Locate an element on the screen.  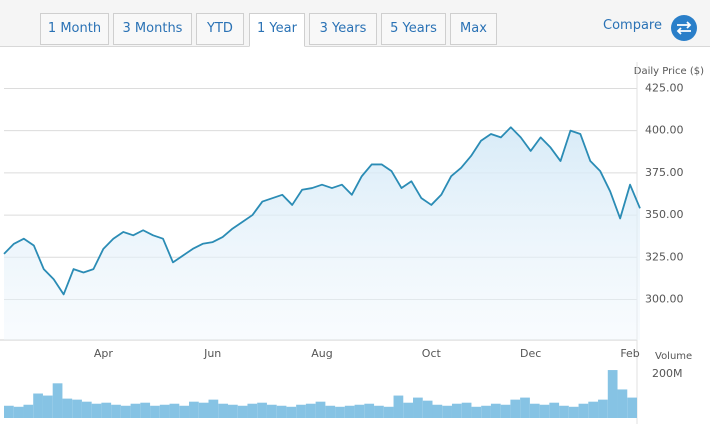
range-tab: 1 Year is located at coordinates (277, 30).